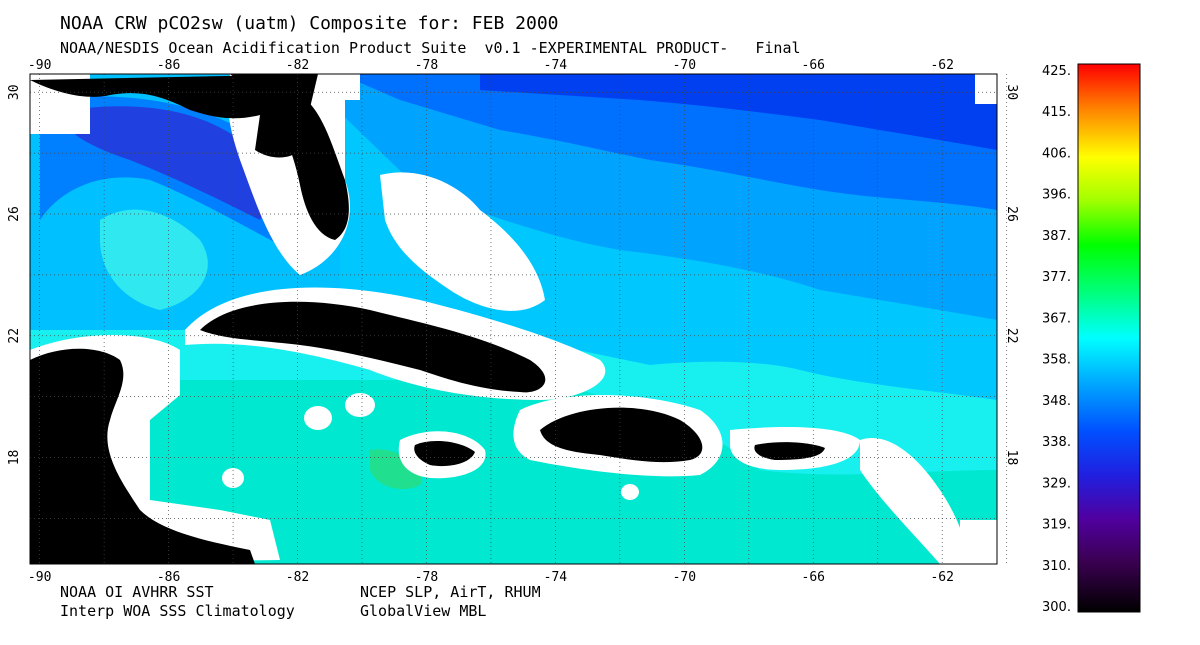  What do you see at coordinates (39, 65) in the screenshot?
I see `lon-tick-top: -90` at bounding box center [39, 65].